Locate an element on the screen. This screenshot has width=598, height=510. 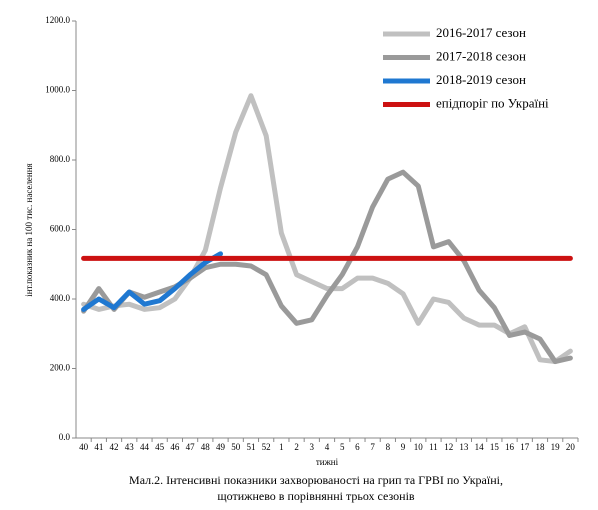
legend-label: епідпоріг по Україні is located at coordinates (492, 102).